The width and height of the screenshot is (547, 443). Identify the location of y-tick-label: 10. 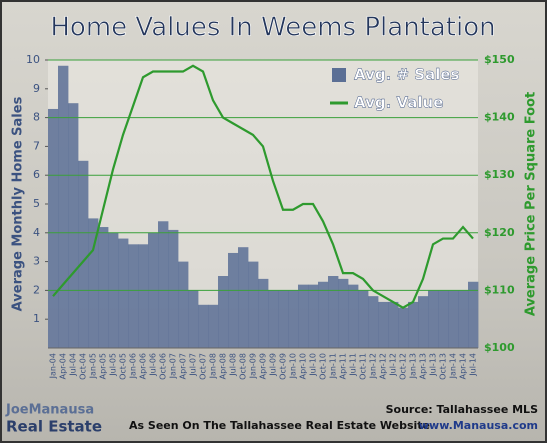
(33, 59).